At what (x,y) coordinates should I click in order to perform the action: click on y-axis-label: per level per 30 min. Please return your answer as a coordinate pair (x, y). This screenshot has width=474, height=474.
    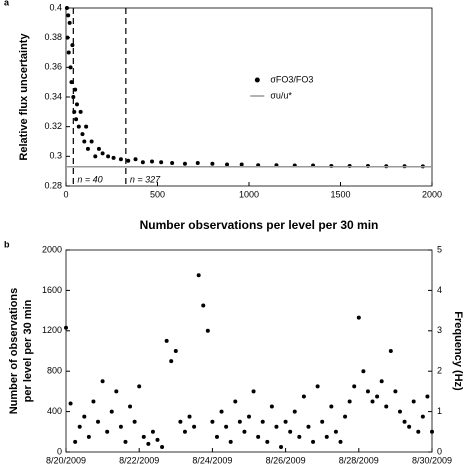
    Looking at the image, I should click on (28, 350).